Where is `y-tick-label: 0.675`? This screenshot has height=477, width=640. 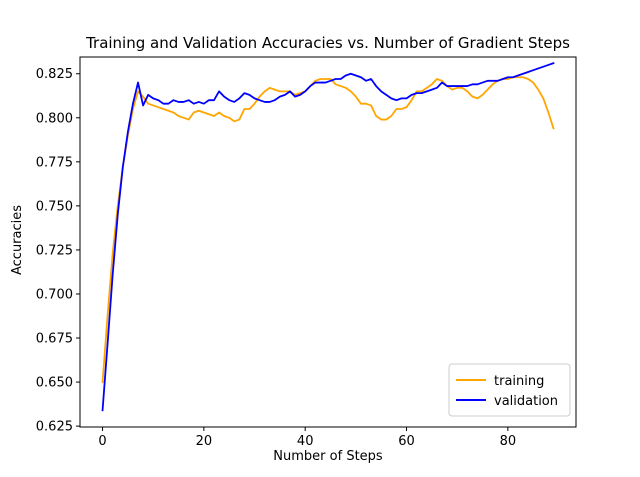 y-tick-label: 0.675 is located at coordinates (54, 339).